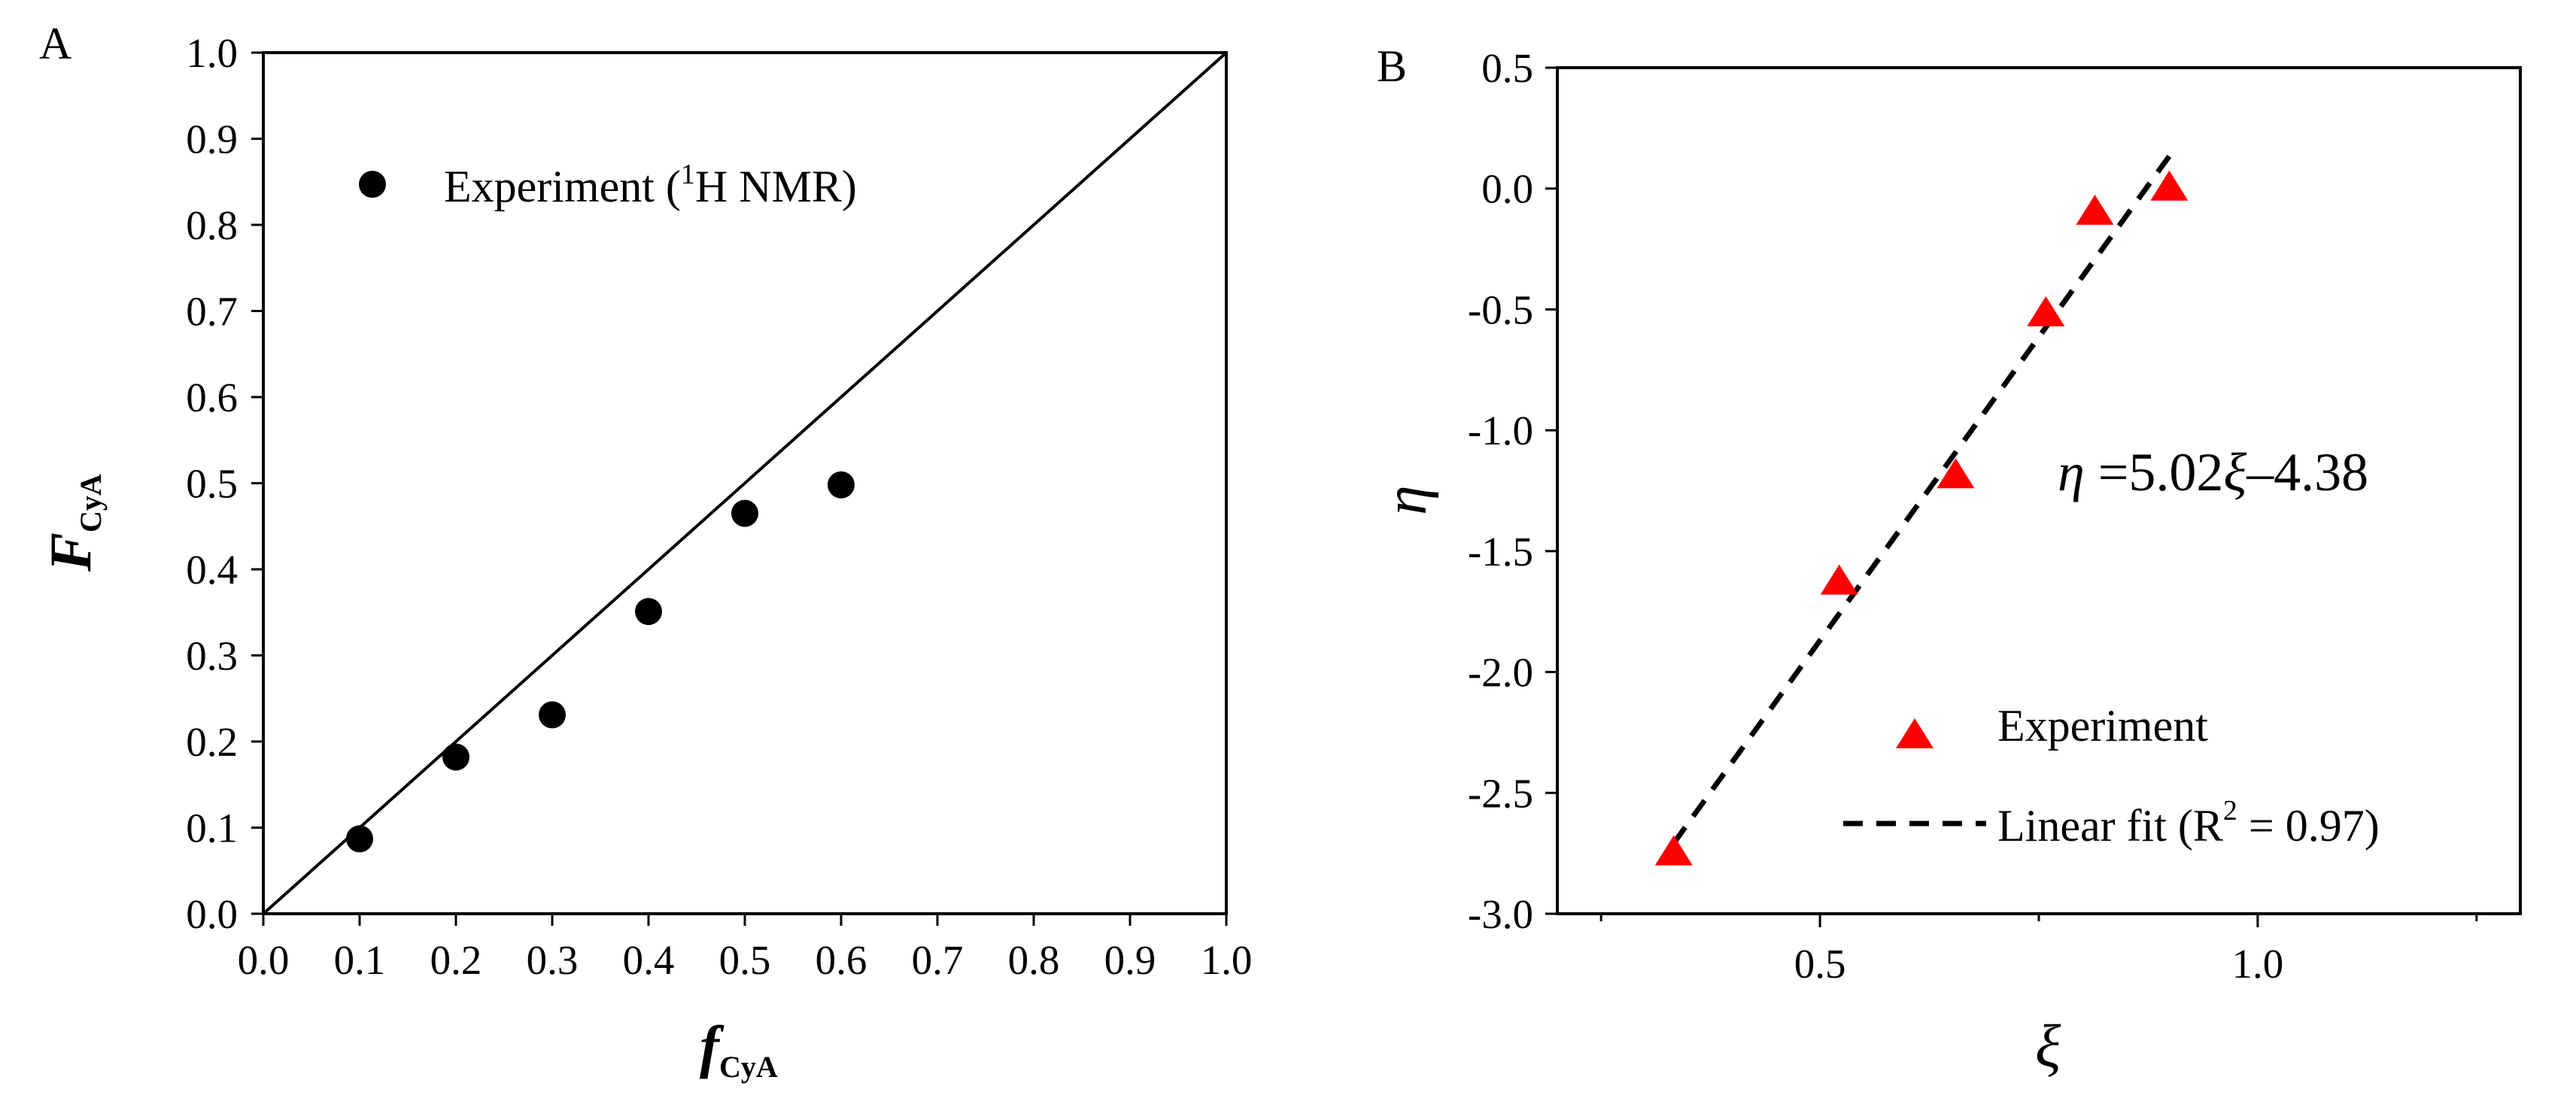 Image resolution: width=2576 pixels, height=1098 pixels. I want to click on panel-b-ytick-label: -2.5, so click(1501, 793).